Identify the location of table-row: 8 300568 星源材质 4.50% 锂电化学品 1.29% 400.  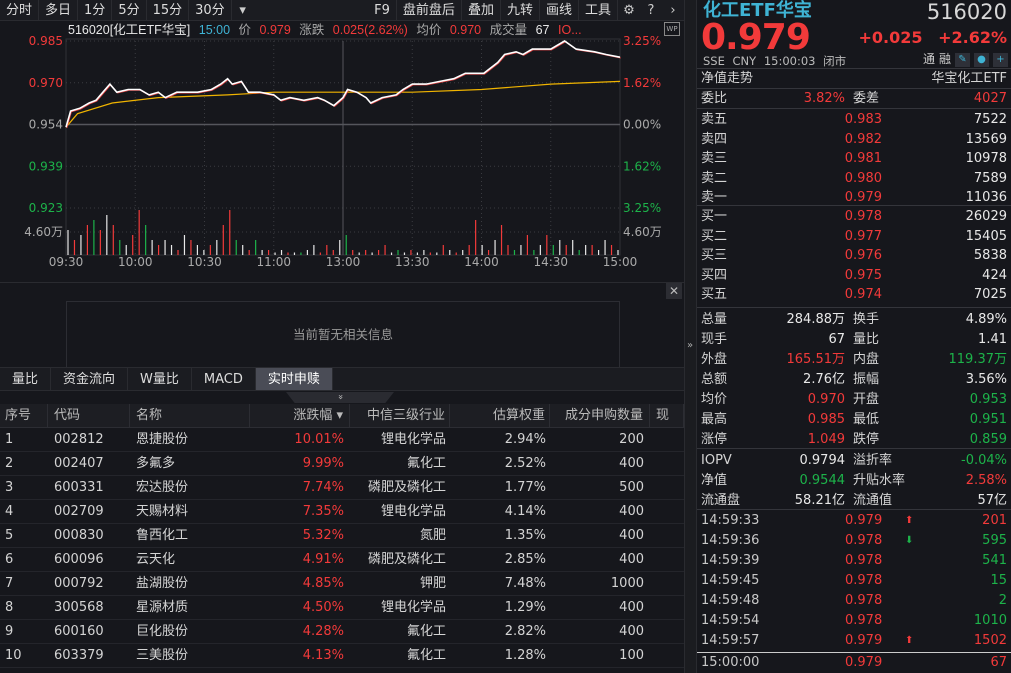
(342, 608).